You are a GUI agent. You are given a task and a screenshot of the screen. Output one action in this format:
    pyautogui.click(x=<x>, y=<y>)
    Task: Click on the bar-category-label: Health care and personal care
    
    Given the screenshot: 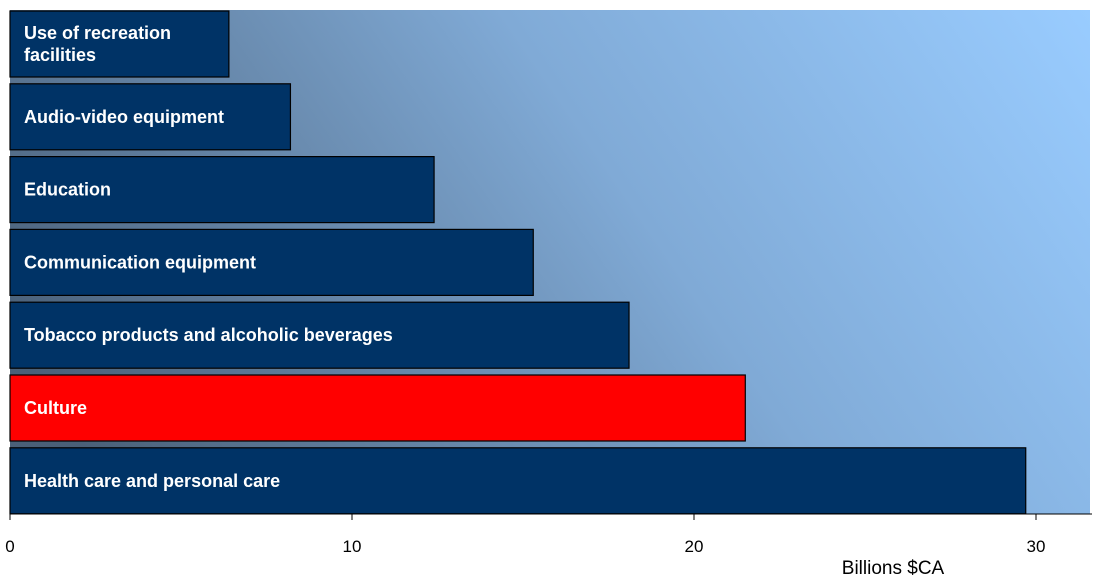 What is the action you would take?
    pyautogui.click(x=152, y=481)
    